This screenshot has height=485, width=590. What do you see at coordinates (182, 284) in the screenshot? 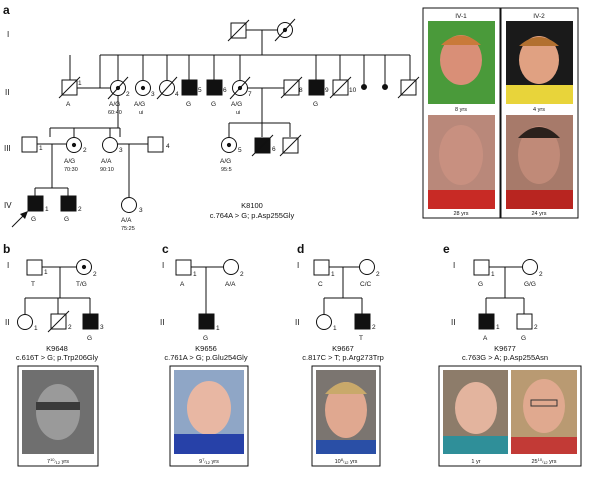
I see `genotype-c-i-1: A` at bounding box center [182, 284].